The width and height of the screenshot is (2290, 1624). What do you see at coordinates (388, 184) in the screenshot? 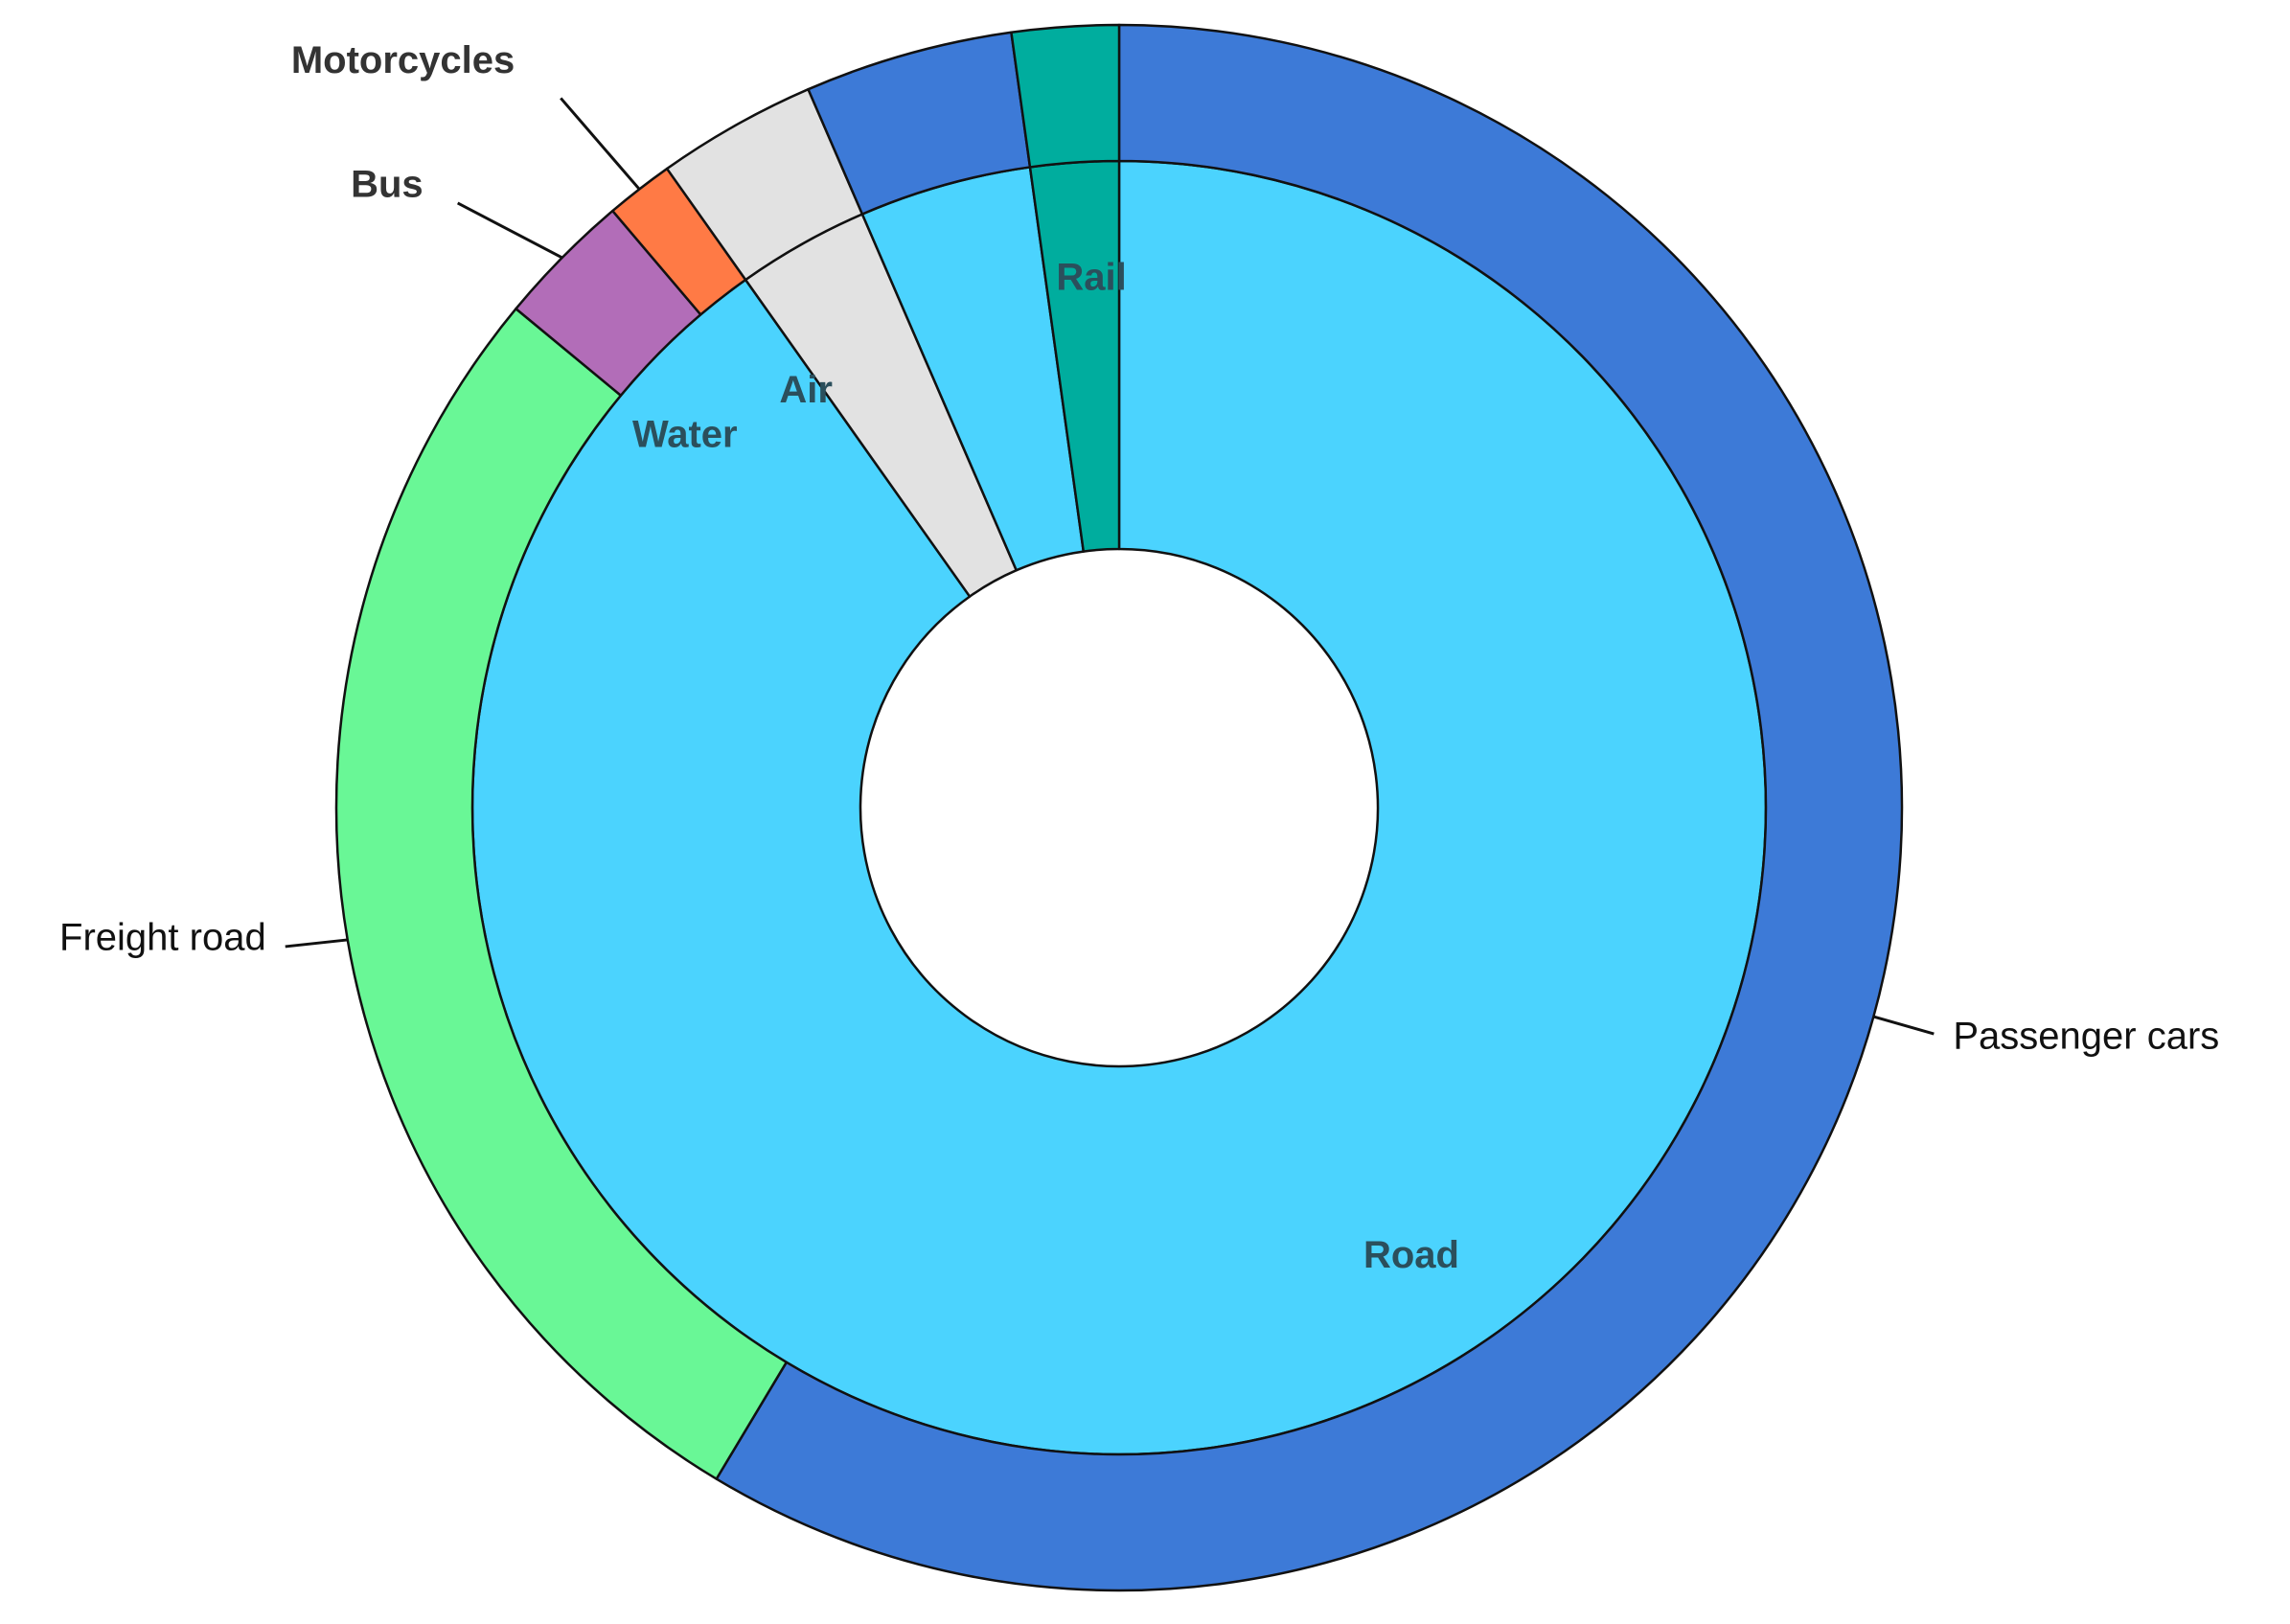
I see `label-outer-bus: Bus` at bounding box center [388, 184].